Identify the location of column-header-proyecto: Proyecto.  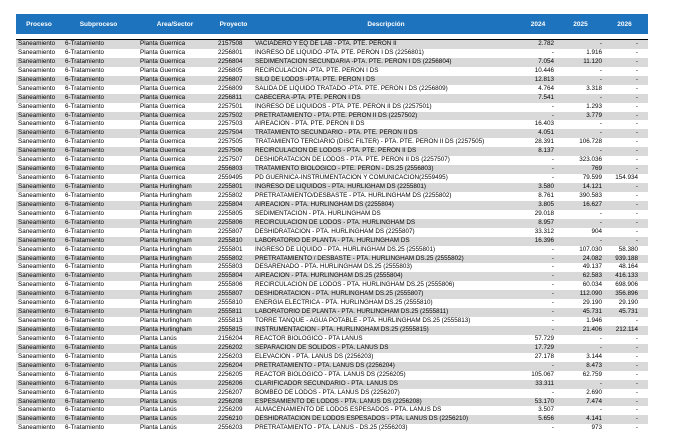
(233, 24).